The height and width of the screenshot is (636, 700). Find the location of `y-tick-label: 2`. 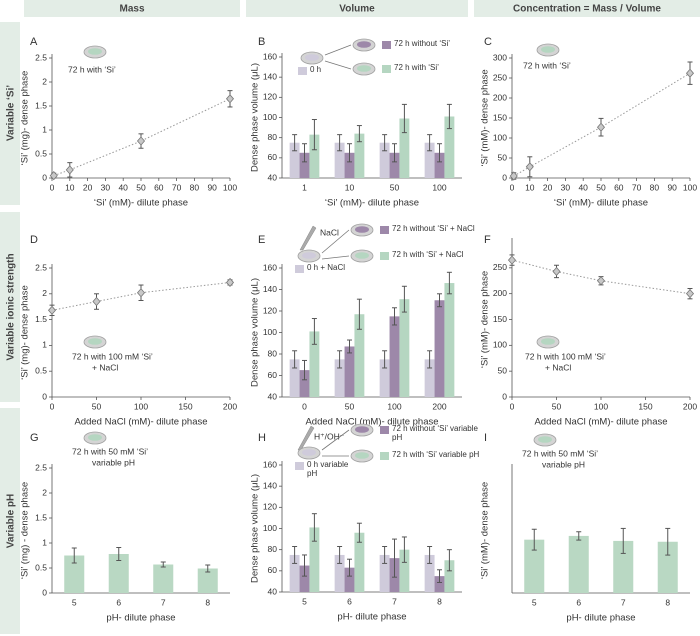

y-tick-label: 2 is located at coordinates (44, 293).